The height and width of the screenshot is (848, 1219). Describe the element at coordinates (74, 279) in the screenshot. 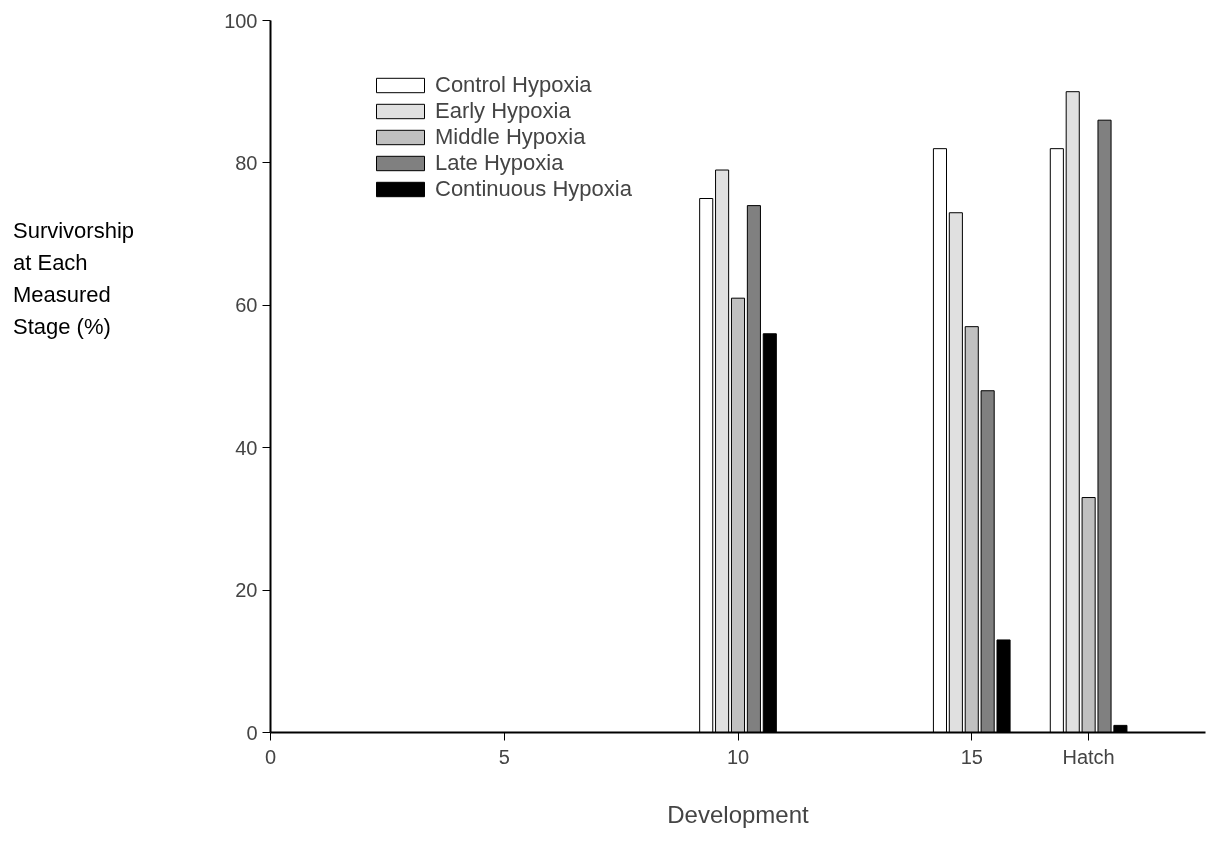

I see `y-axis-title: Survivorship at Each Measured Stage (%)` at that location.